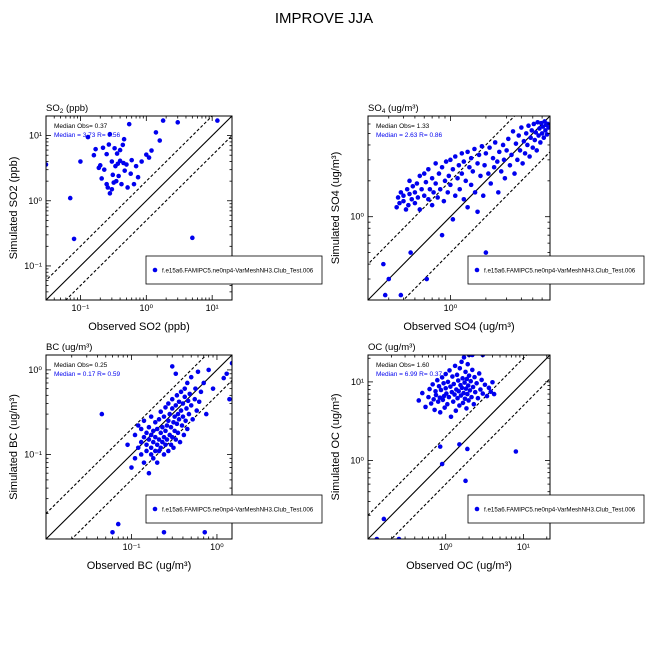  What do you see at coordinates (459, 566) in the screenshot?
I see `x-axis-label: Observed OC (ug/m³)` at bounding box center [459, 566].